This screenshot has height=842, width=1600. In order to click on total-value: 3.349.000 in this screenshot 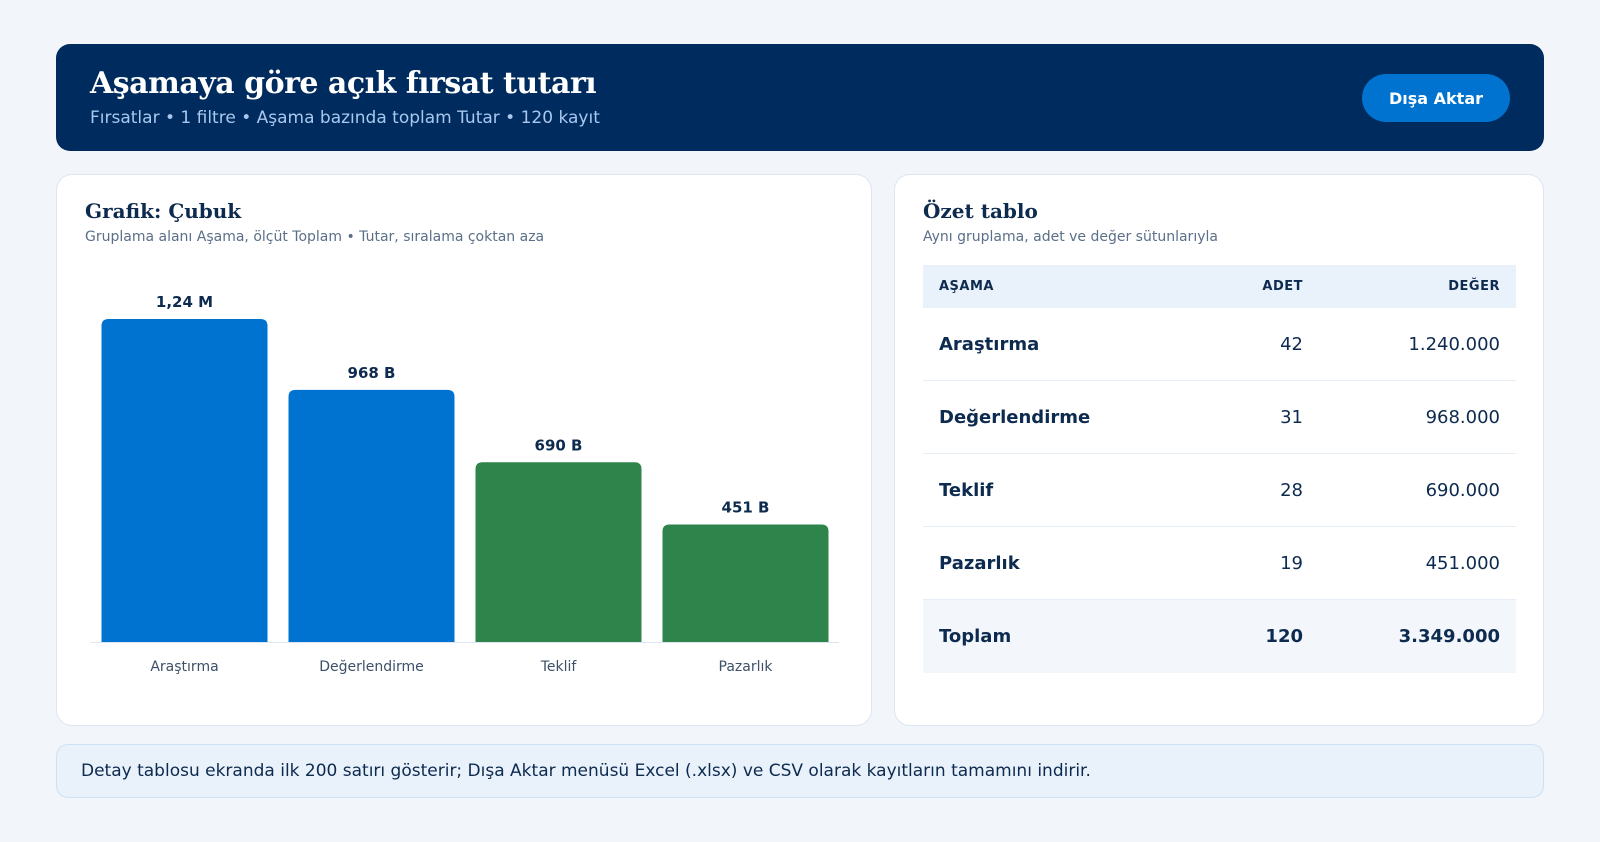, I will do `click(1449, 636)`.